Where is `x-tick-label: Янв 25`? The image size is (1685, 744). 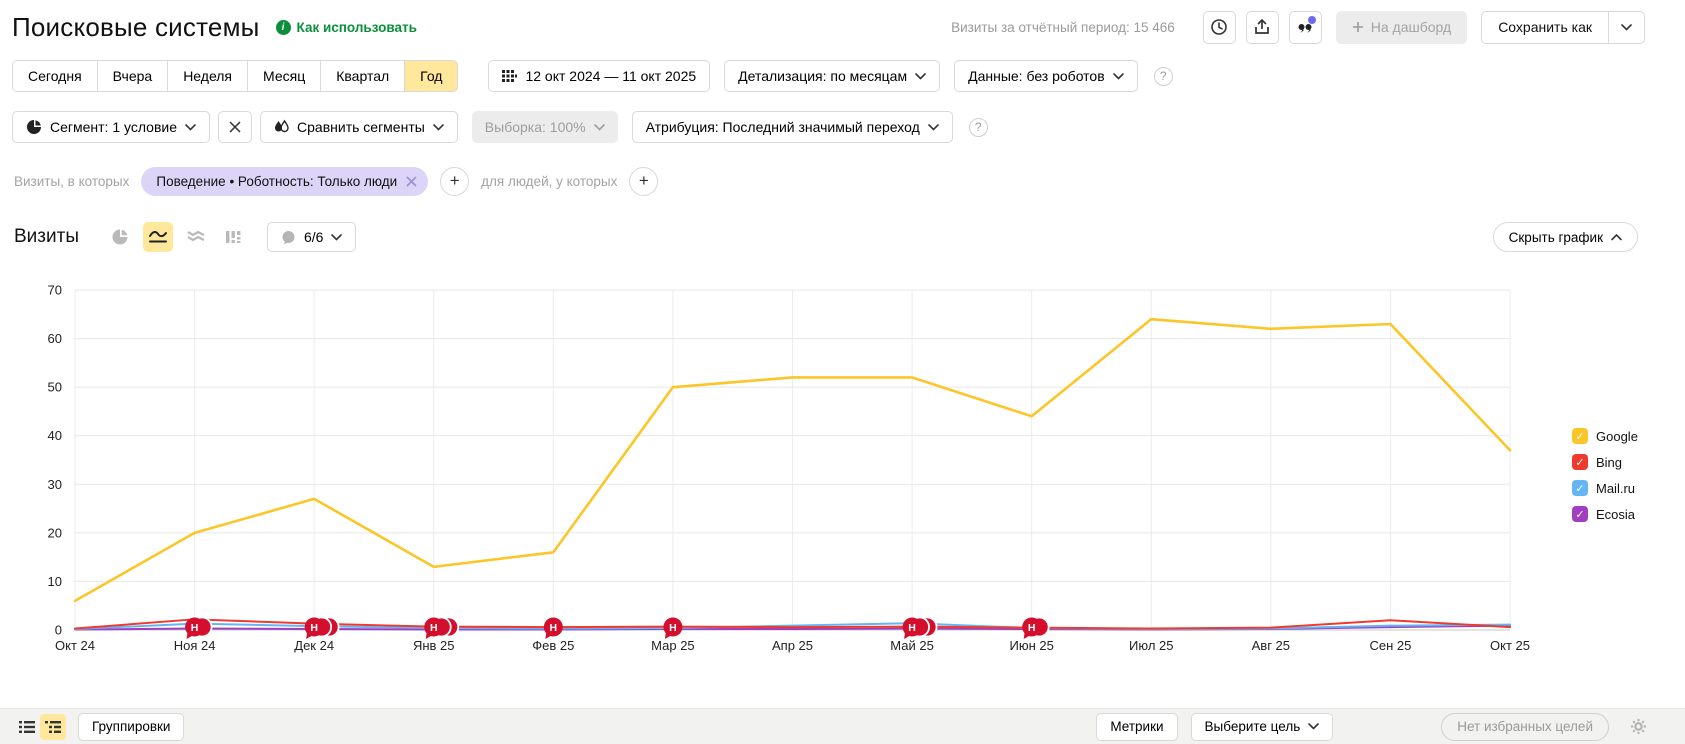
x-tick-label: Янв 25 is located at coordinates (434, 645).